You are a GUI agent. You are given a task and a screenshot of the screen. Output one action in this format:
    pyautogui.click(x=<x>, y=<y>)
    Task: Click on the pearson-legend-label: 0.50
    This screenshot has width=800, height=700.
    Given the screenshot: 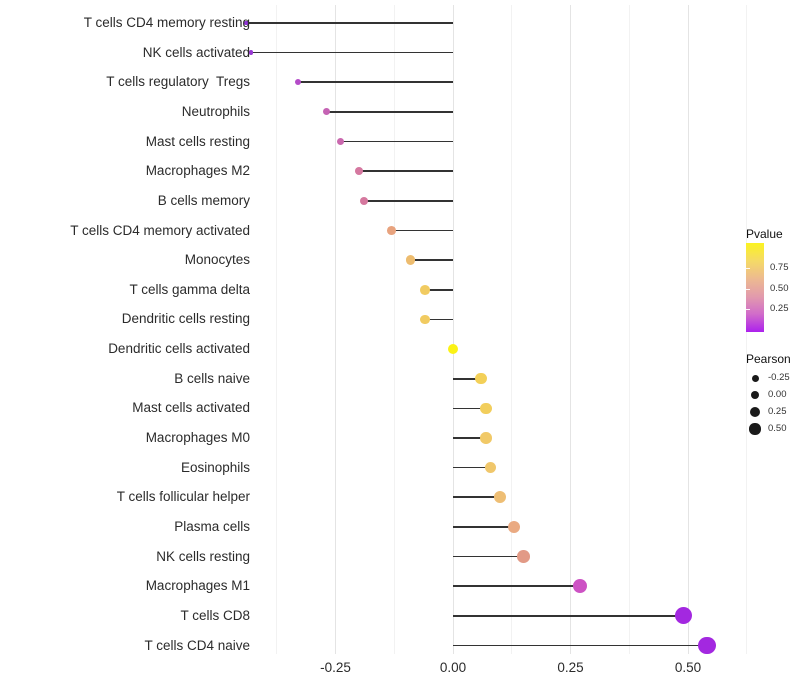 What is the action you would take?
    pyautogui.click(x=777, y=428)
    